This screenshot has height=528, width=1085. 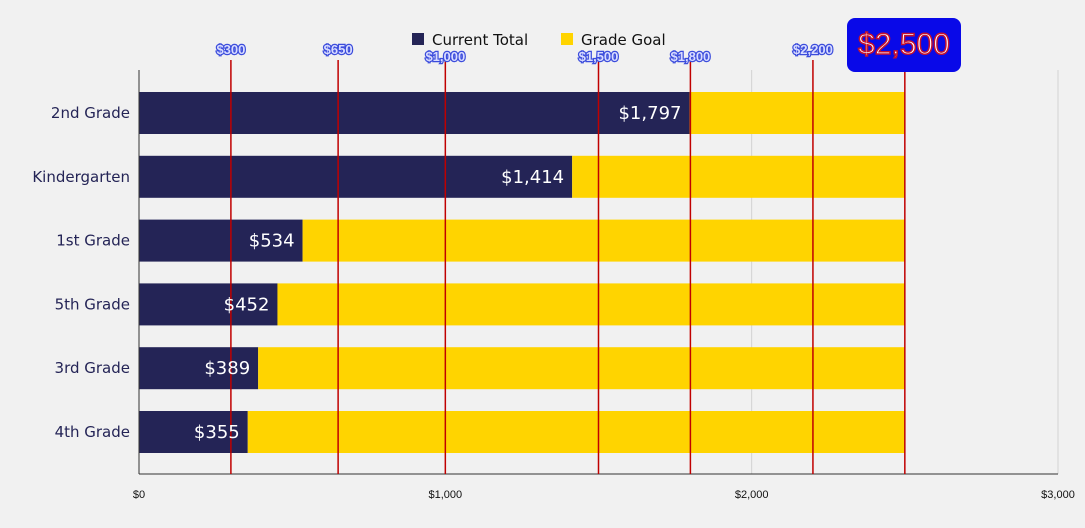 I want to click on milestone-label: $2,200, so click(x=813, y=49).